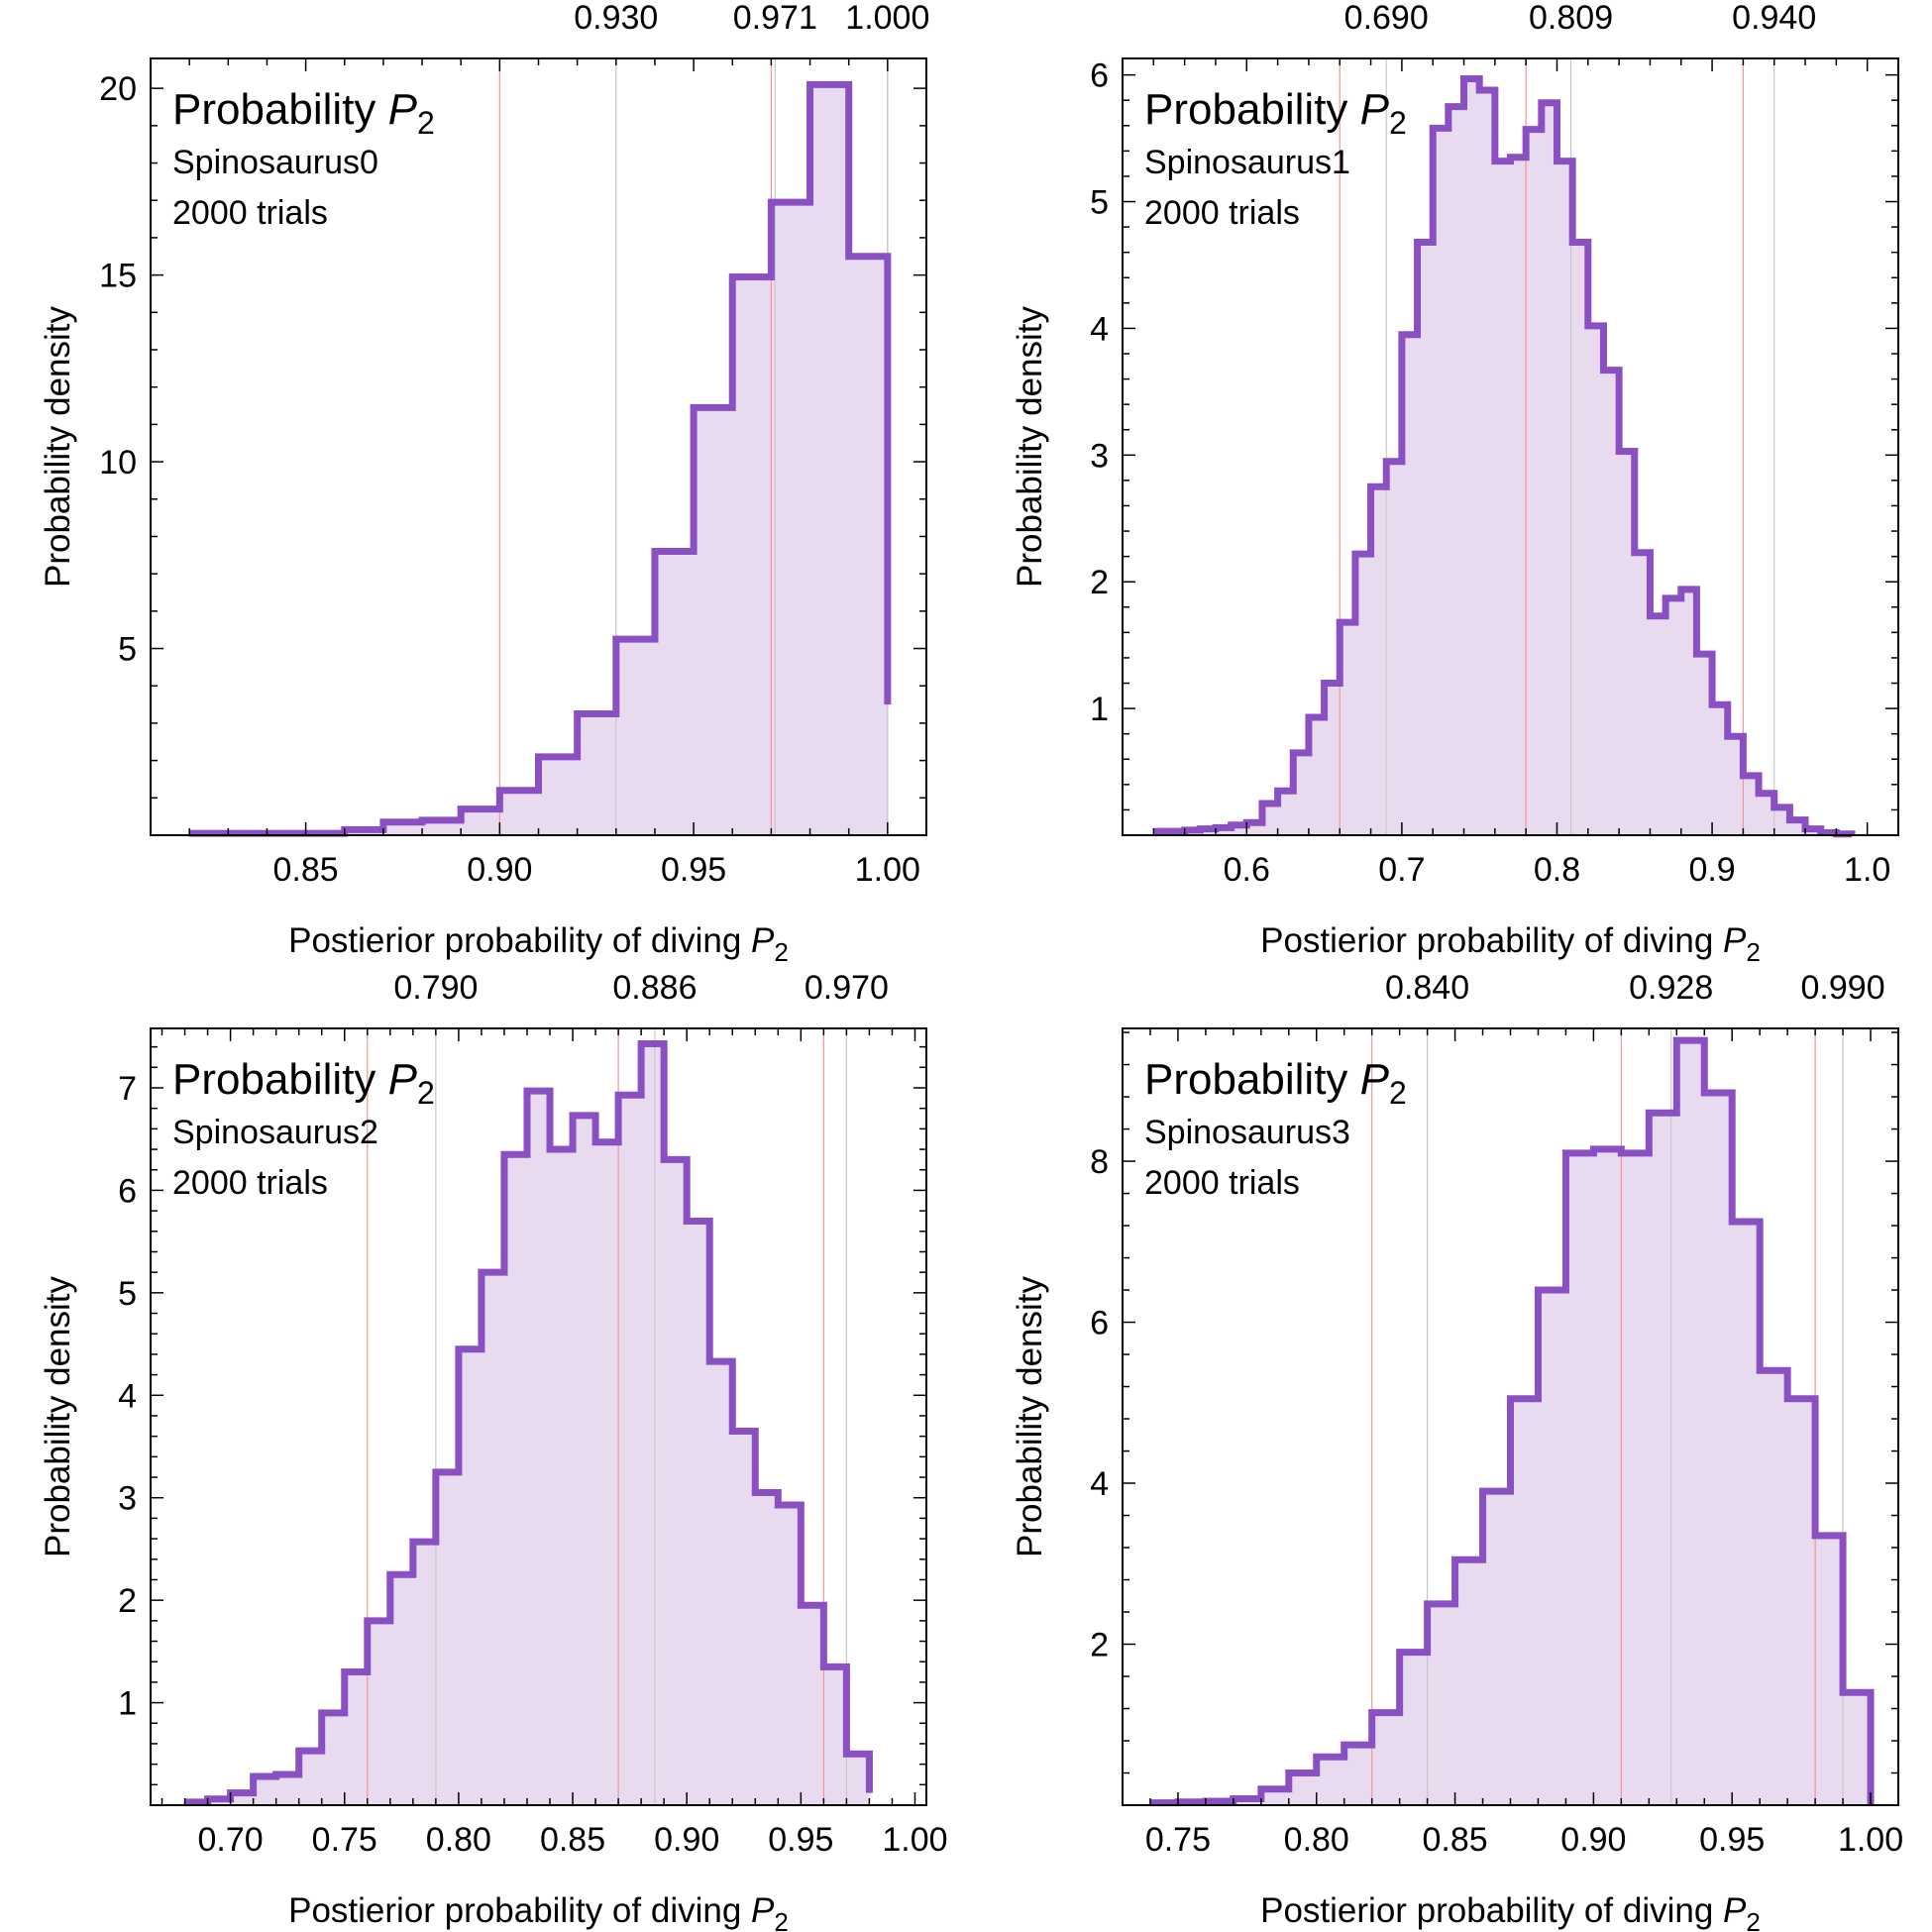  Describe the element at coordinates (1247, 1133) in the screenshot. I see `panel-subtitle: Spinosaurus3` at that location.